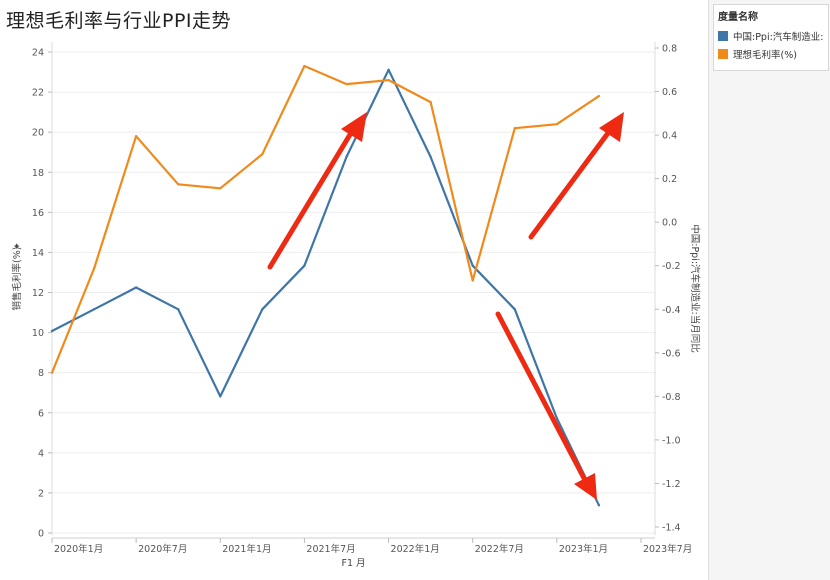 The width and height of the screenshot is (830, 580). I want to click on x-axis-title: F1 月, so click(353, 563).